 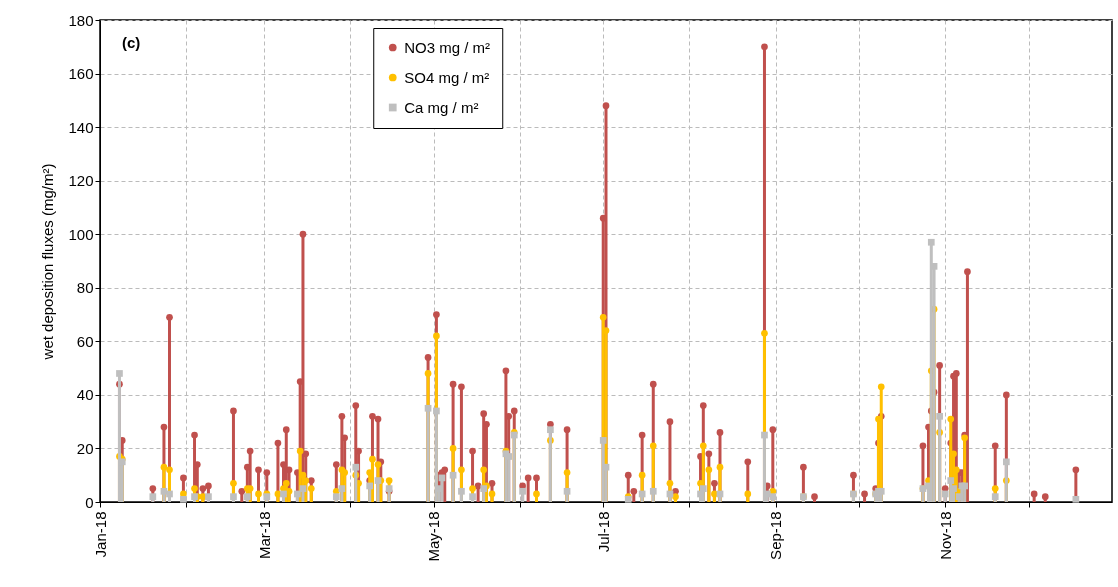 I want to click on x-tick-label: Jan-18, so click(x=100, y=534).